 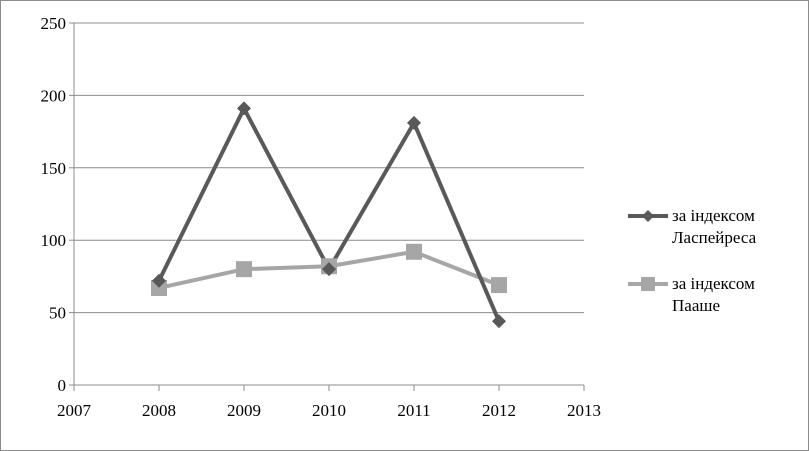 What do you see at coordinates (648, 284) in the screenshot?
I see `legend-swatch-paasche` at bounding box center [648, 284].